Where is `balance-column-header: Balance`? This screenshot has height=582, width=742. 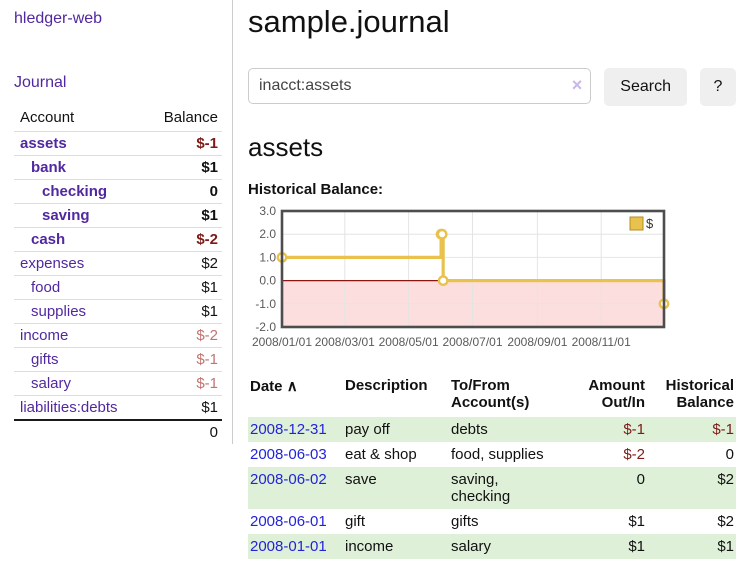 balance-column-header: Balance is located at coordinates (190, 117).